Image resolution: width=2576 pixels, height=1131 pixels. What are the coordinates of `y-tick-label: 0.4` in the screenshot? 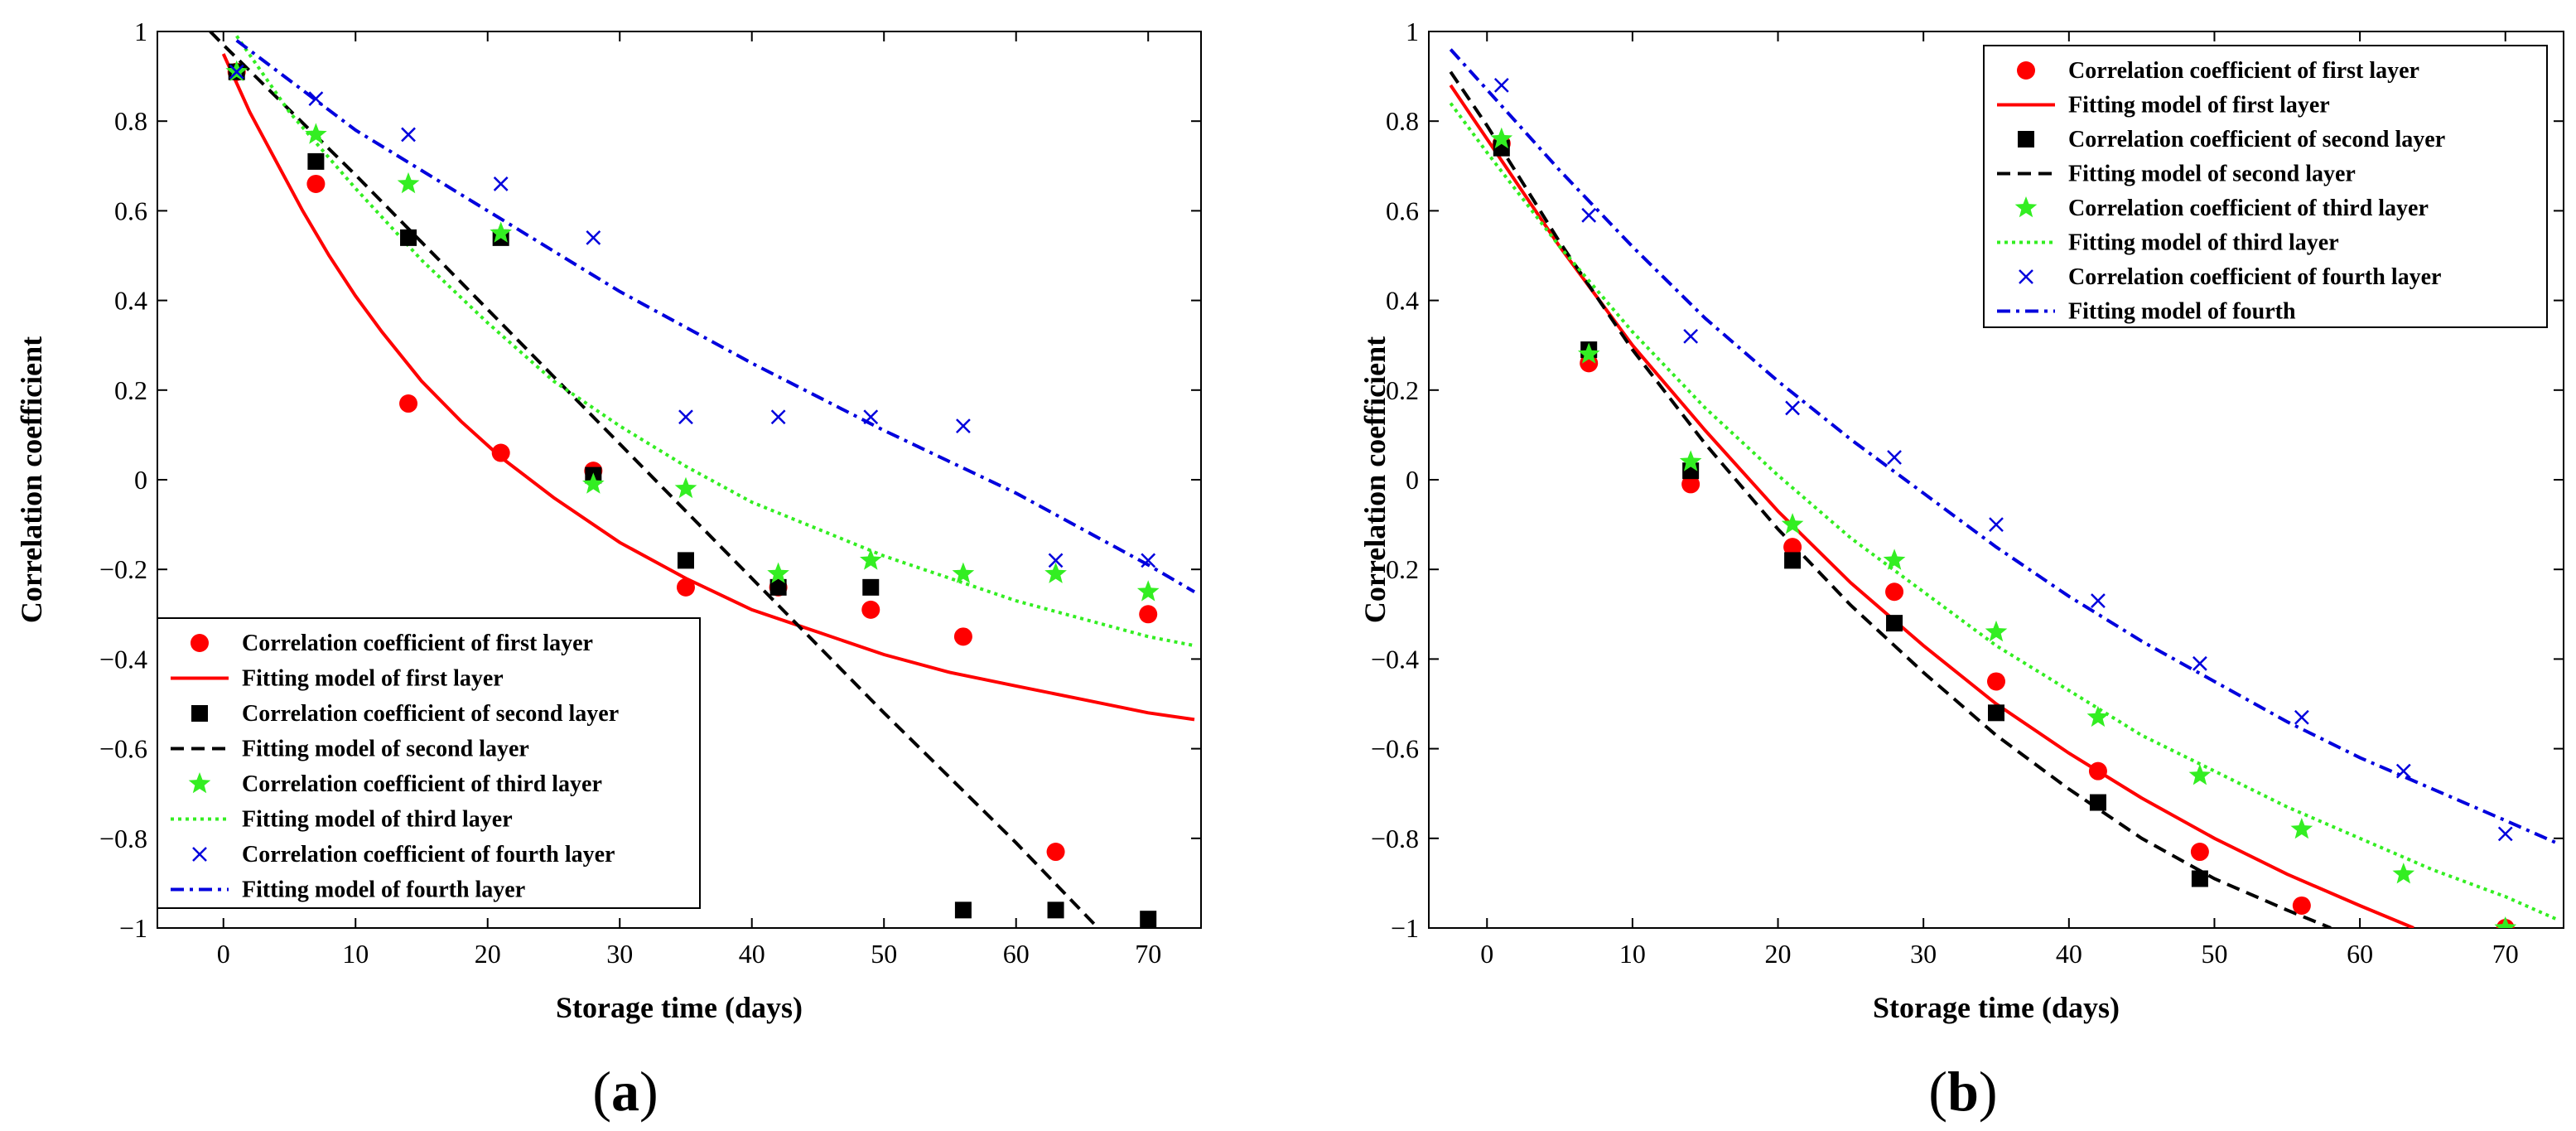 It's located at (130, 301).